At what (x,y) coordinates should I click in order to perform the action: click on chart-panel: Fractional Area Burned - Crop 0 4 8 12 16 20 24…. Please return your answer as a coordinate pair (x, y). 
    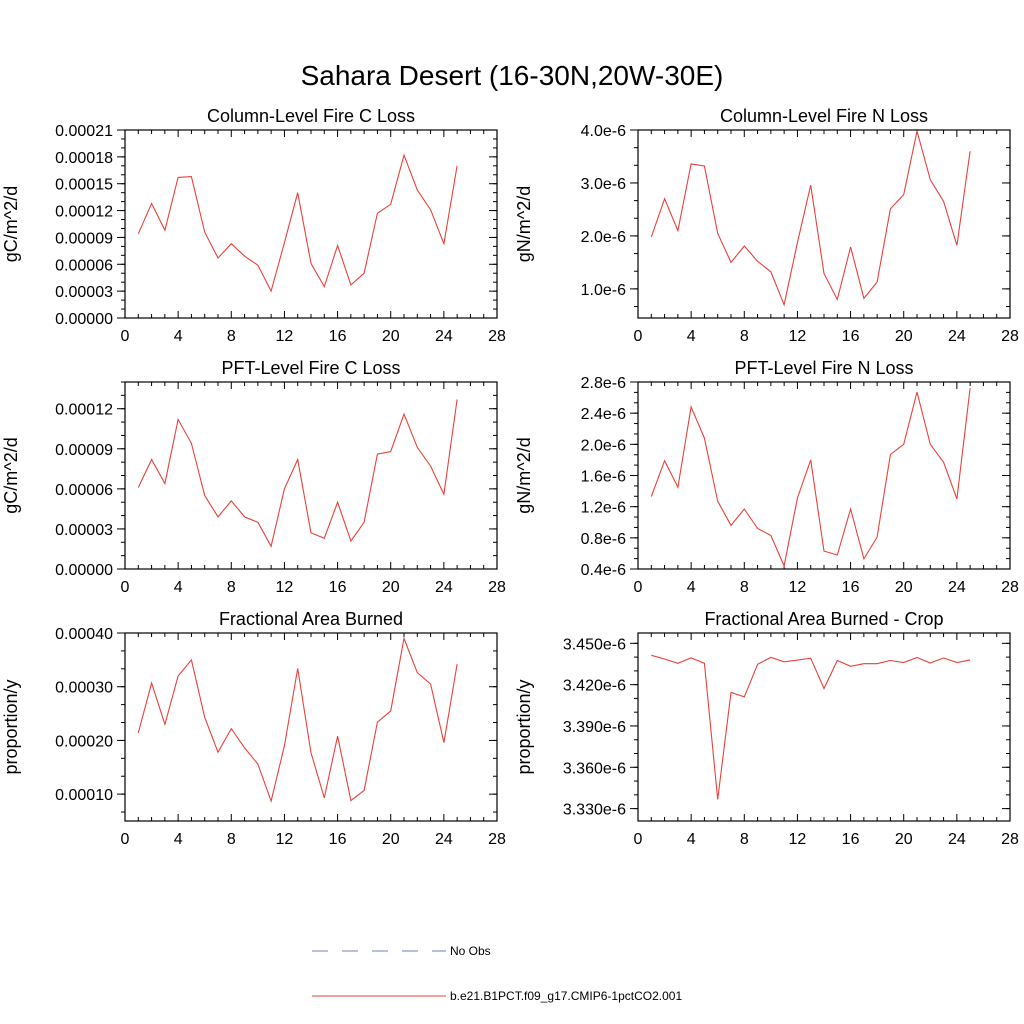
    Looking at the image, I should click on (766, 728).